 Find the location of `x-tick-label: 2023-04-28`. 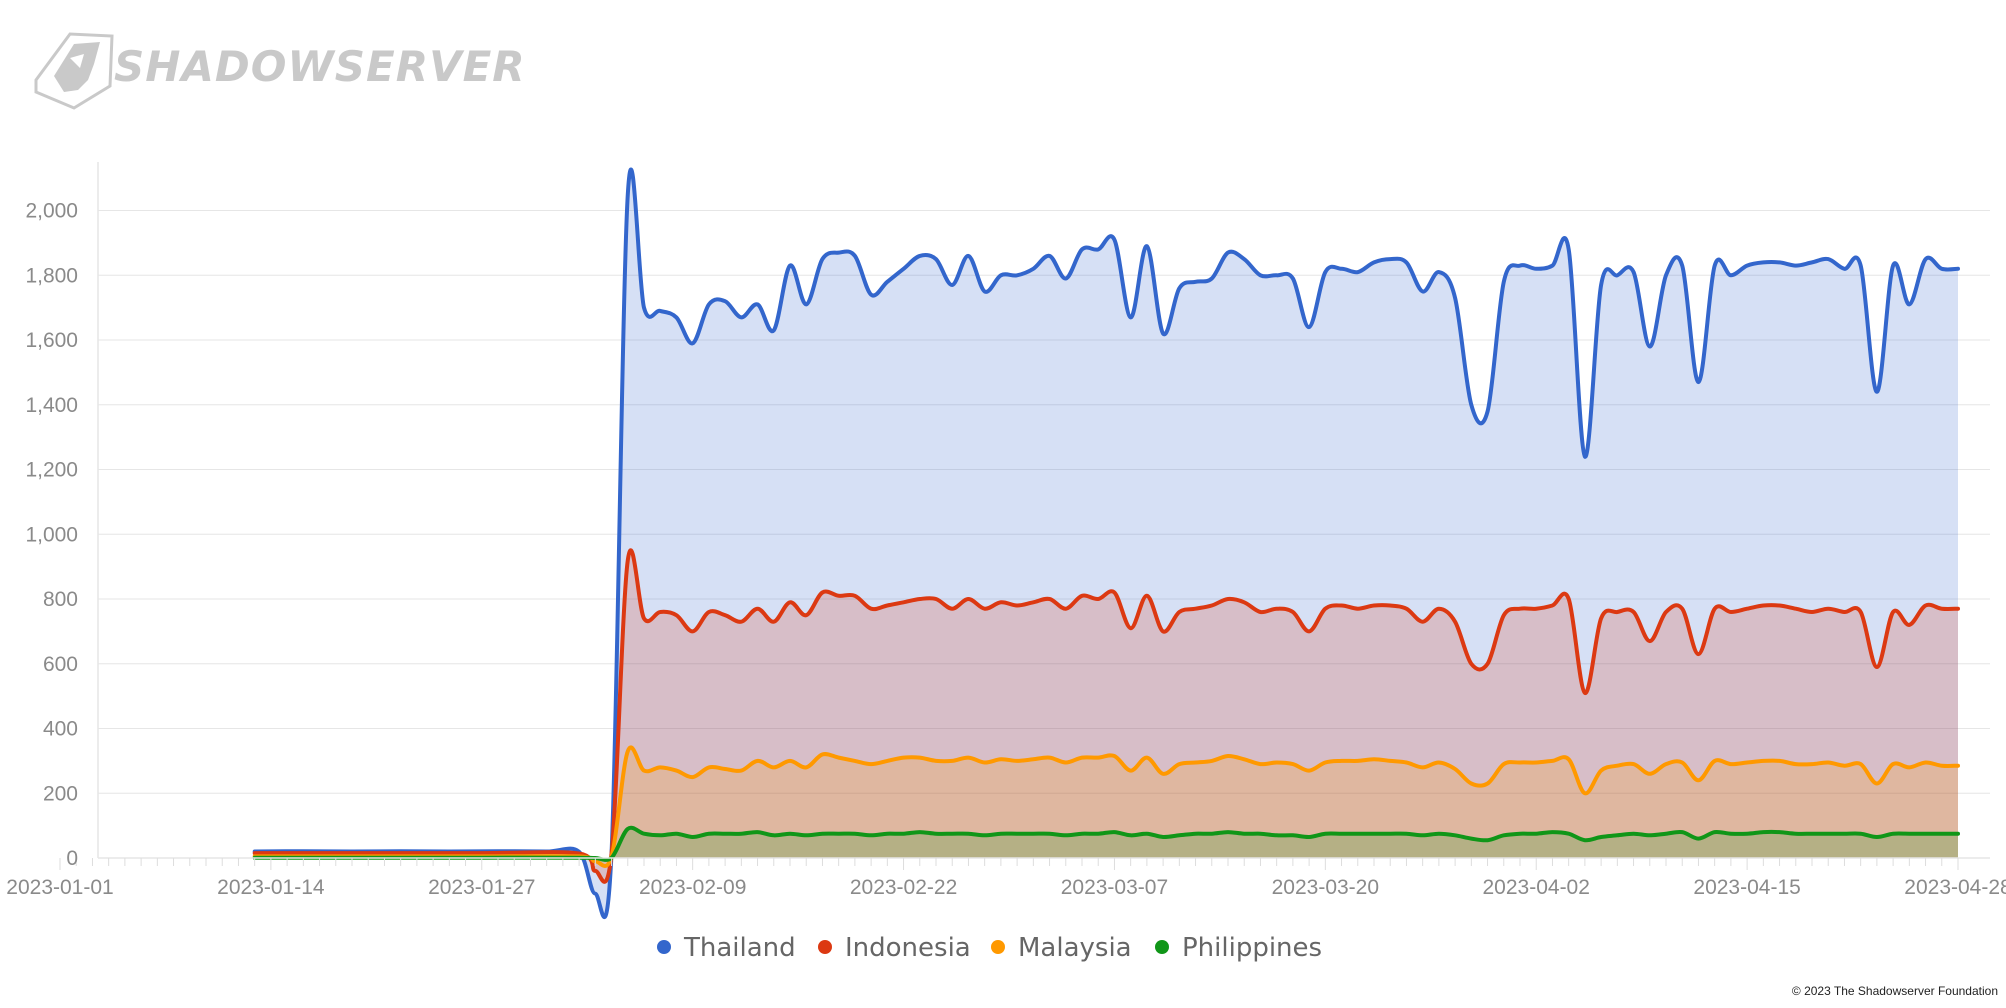

x-tick-label: 2023-04-28 is located at coordinates (1955, 887).